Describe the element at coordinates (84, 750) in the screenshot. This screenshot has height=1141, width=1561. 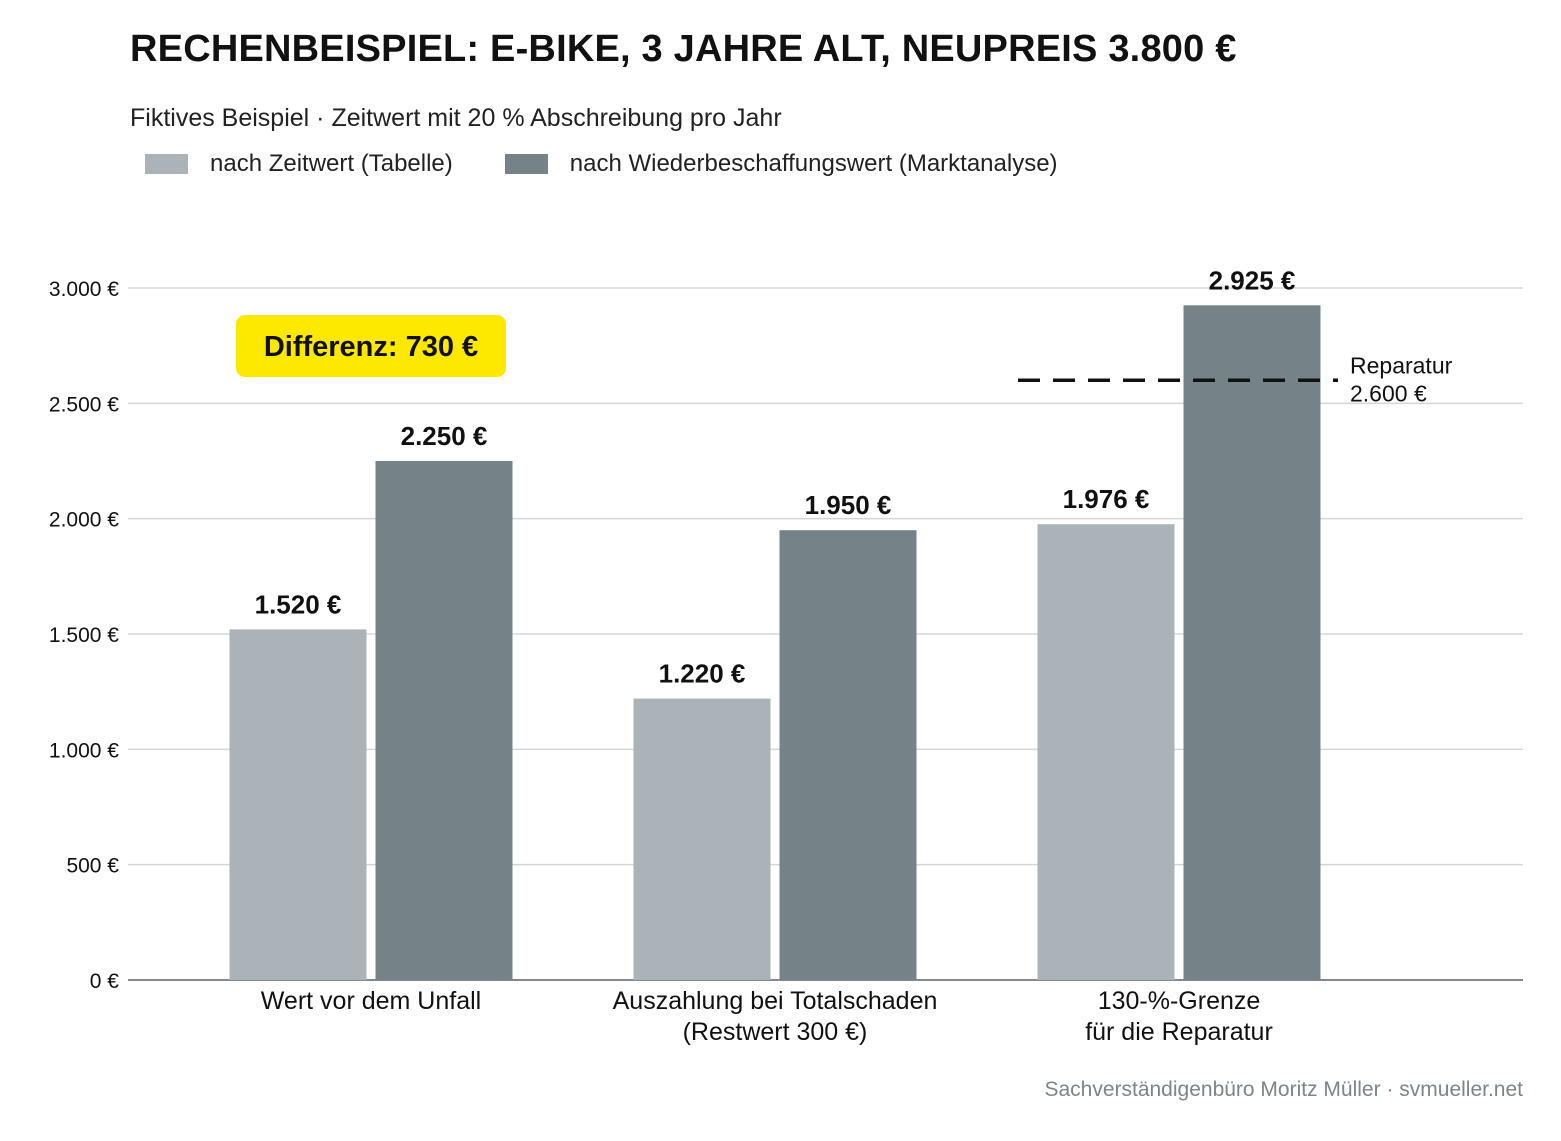
I see `y-tick-label: 1.000 €` at that location.